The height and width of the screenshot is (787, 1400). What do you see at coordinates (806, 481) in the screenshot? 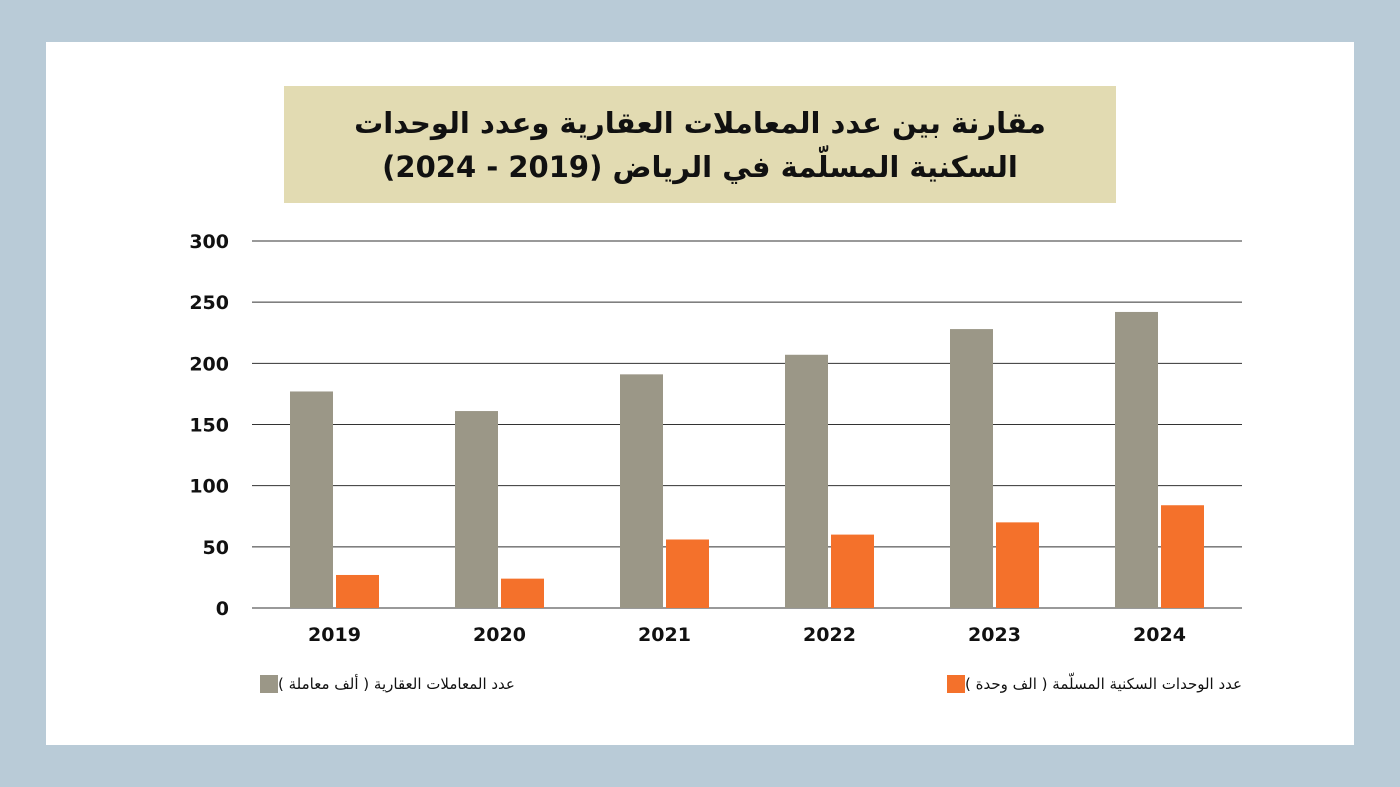
I see `bar-transactions-2022` at bounding box center [806, 481].